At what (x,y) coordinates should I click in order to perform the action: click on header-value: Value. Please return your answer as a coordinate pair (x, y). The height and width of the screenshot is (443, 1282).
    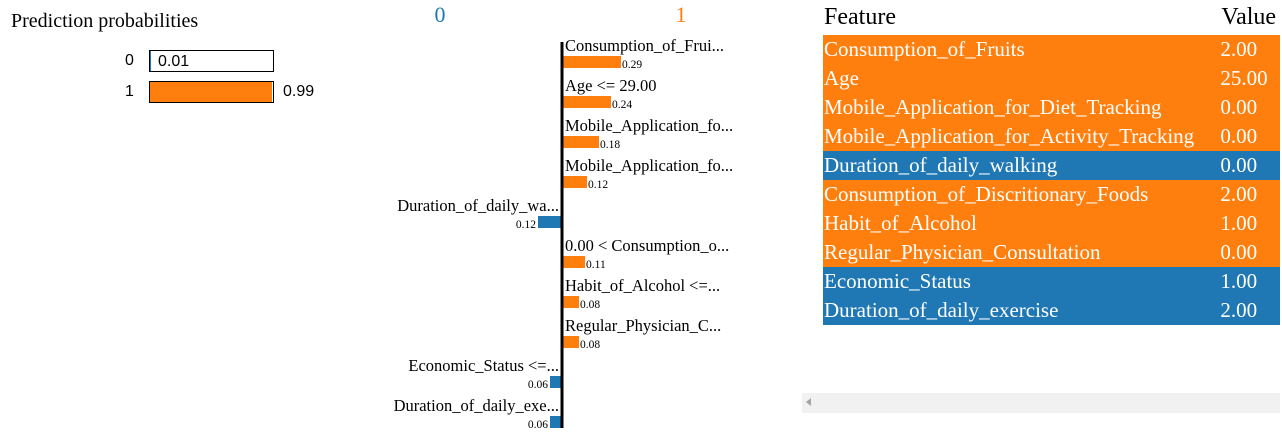
    Looking at the image, I should click on (1249, 17).